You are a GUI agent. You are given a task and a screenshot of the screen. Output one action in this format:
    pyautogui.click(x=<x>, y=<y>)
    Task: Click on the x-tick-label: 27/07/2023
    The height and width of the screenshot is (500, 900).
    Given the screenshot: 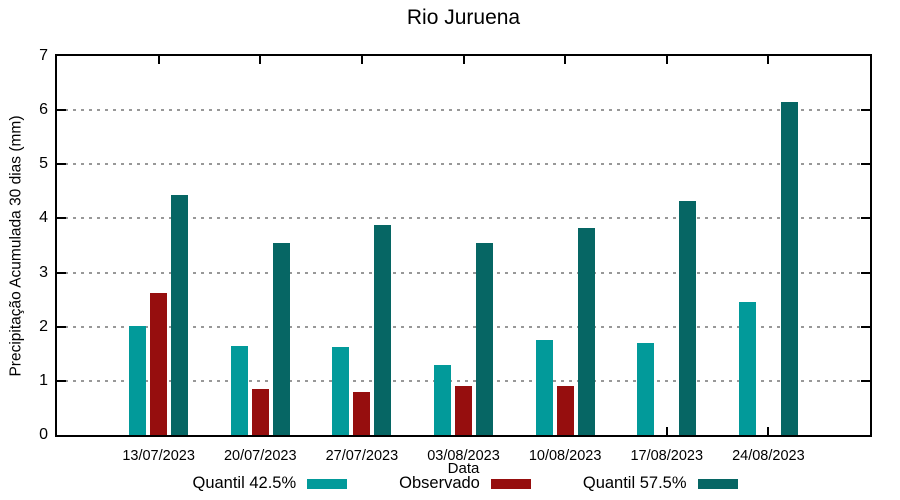 What is the action you would take?
    pyautogui.click(x=362, y=456)
    